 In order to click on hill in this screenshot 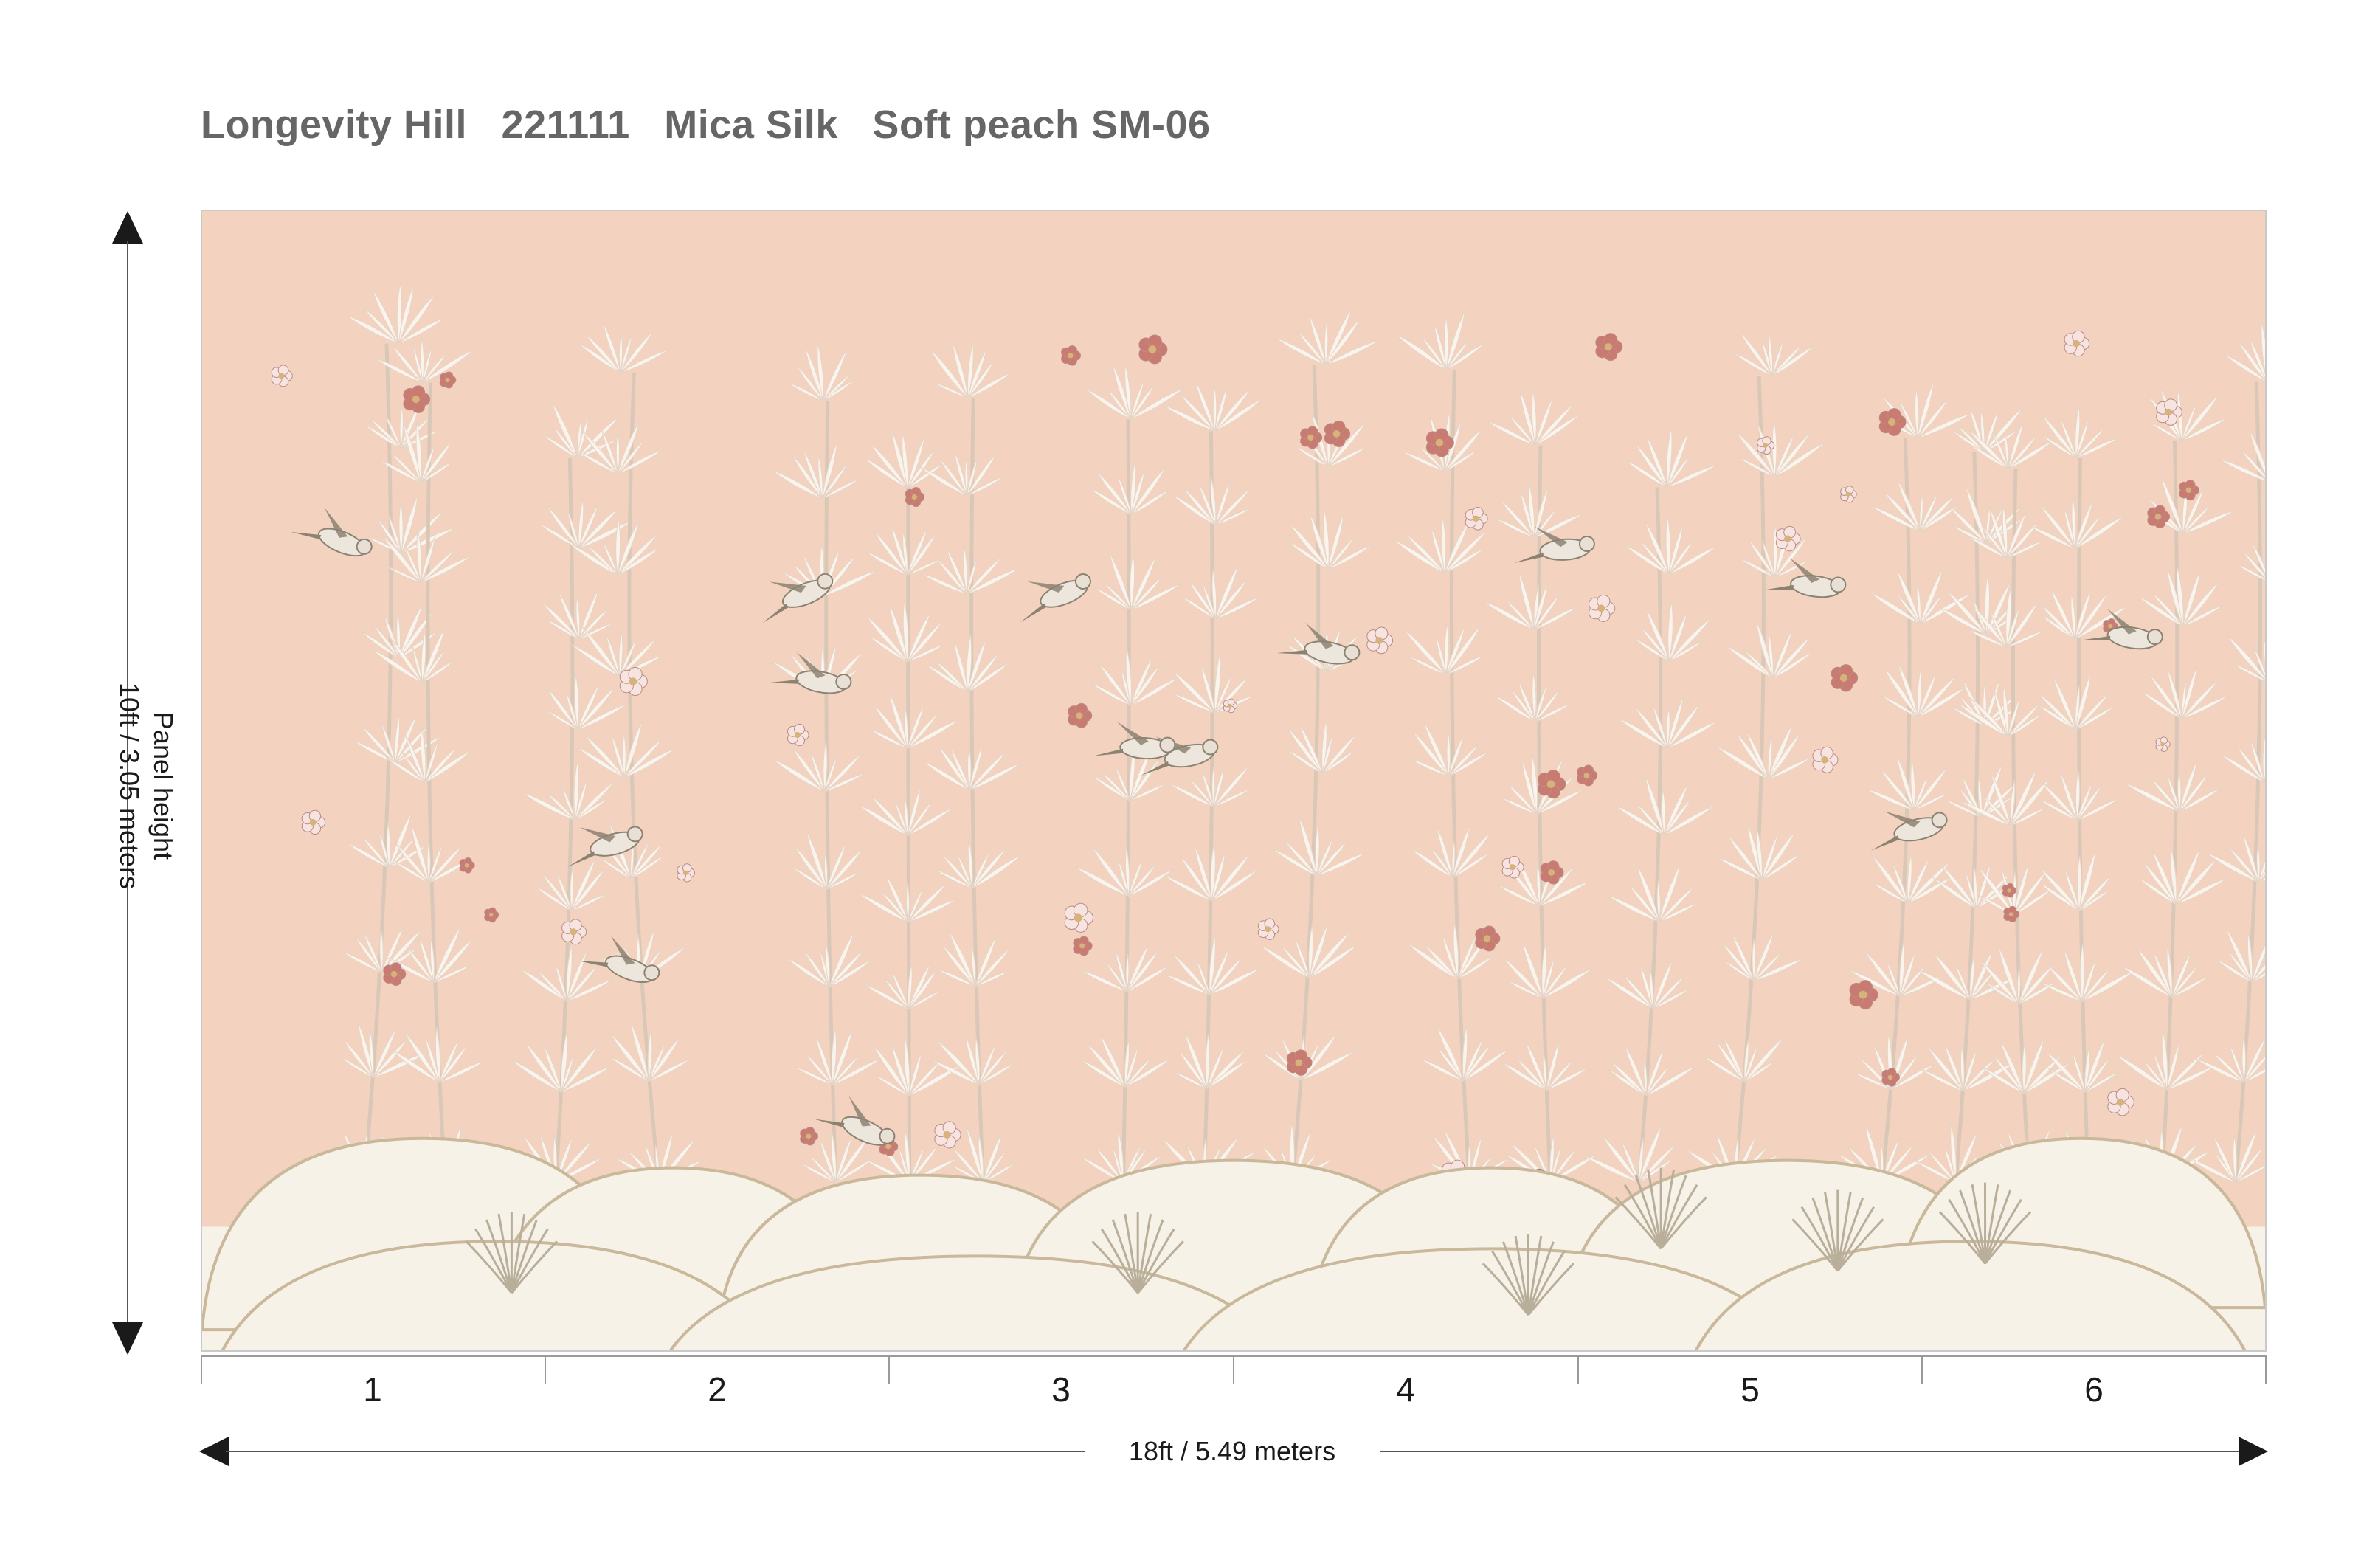, I will do `click(1970, 1295)`.